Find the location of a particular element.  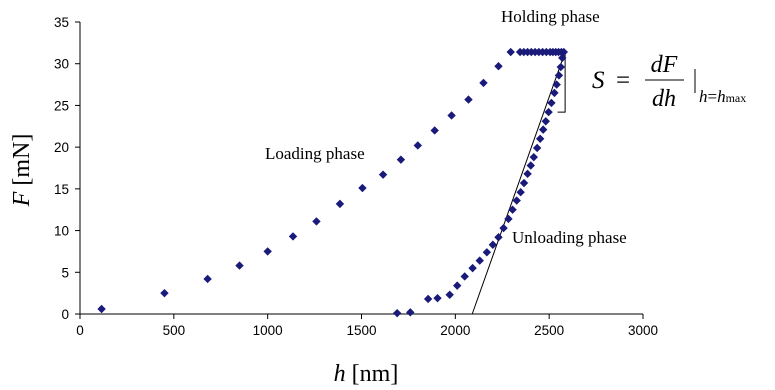

annotation-loading-phase: Loading phase is located at coordinates (315, 153).